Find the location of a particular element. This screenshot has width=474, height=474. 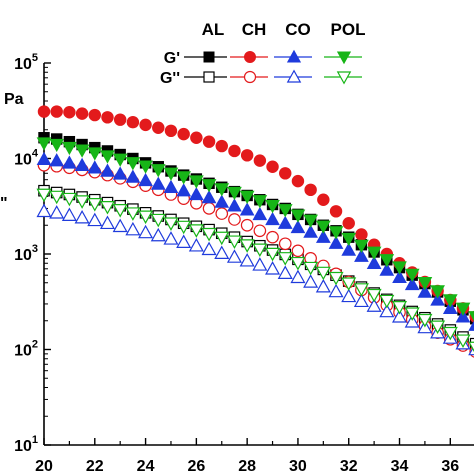

legend-column-header: CH is located at coordinates (254, 29).